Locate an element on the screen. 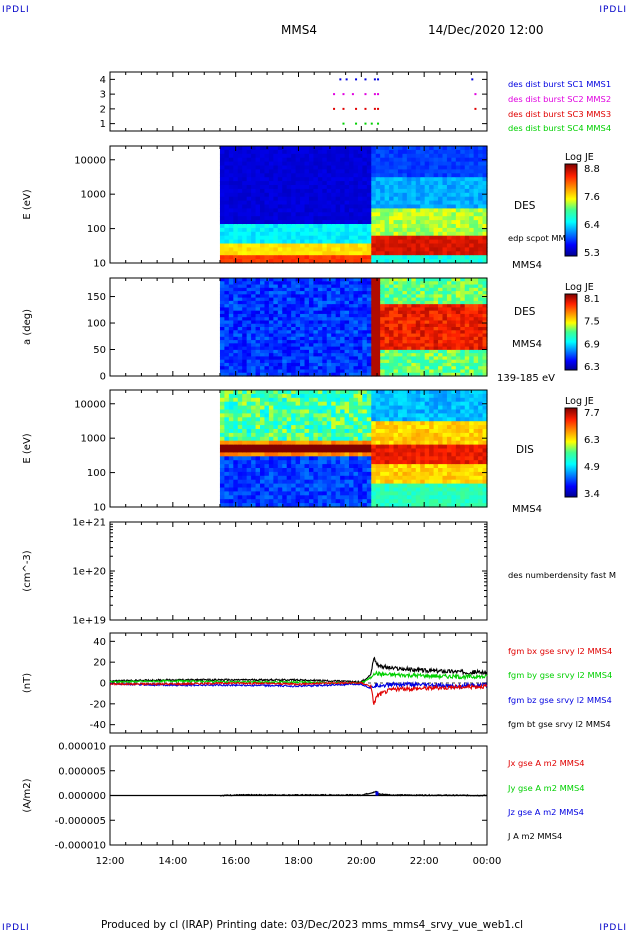  colorbar-tick-label: 6.3 is located at coordinates (592, 440).